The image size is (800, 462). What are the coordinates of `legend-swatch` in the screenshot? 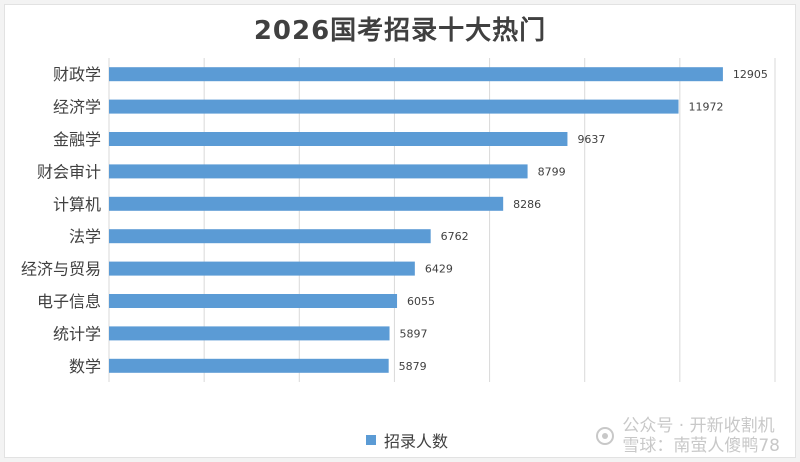 It's located at (371, 440).